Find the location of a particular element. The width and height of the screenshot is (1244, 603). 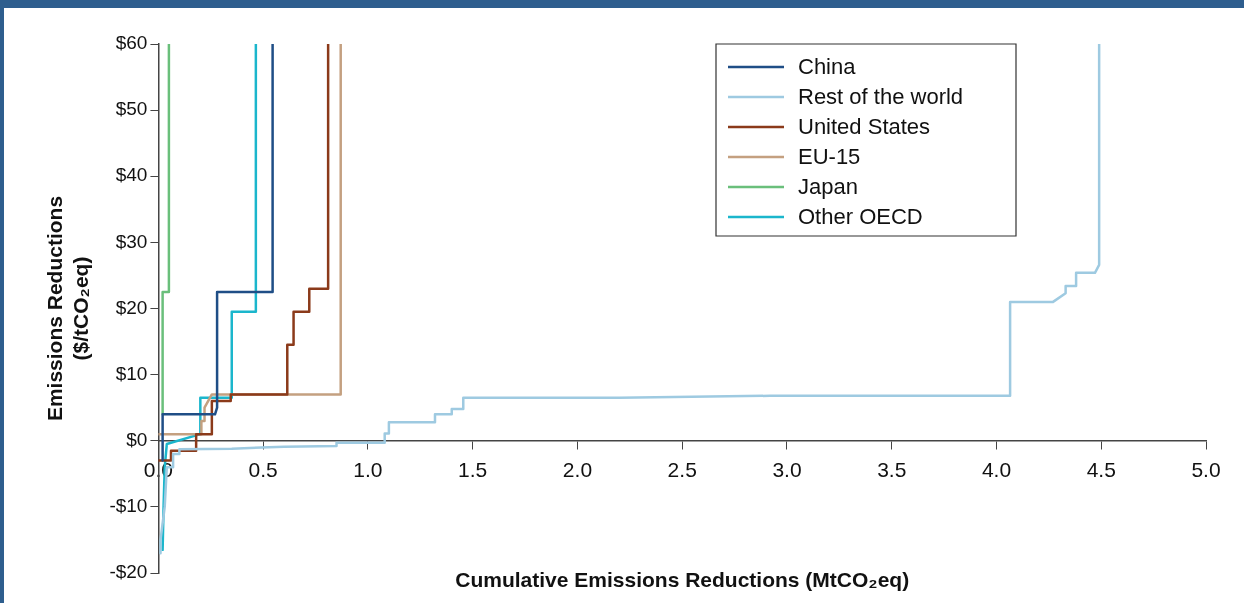

y-tick-label: -$10 is located at coordinates (128, 506).